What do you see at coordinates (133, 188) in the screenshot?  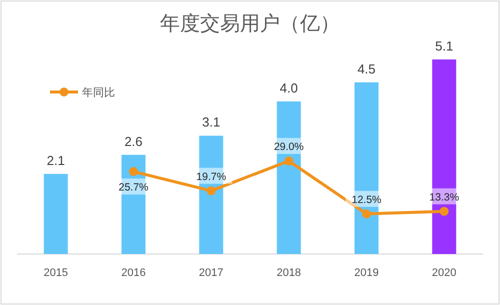 I see `data-label: 25.7%` at bounding box center [133, 188].